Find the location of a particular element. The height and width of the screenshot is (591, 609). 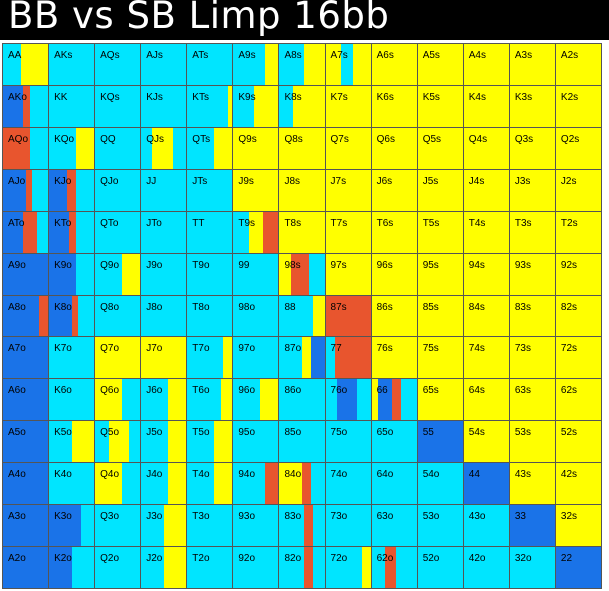

hand-cell-T4s: T4s is located at coordinates (486, 232).